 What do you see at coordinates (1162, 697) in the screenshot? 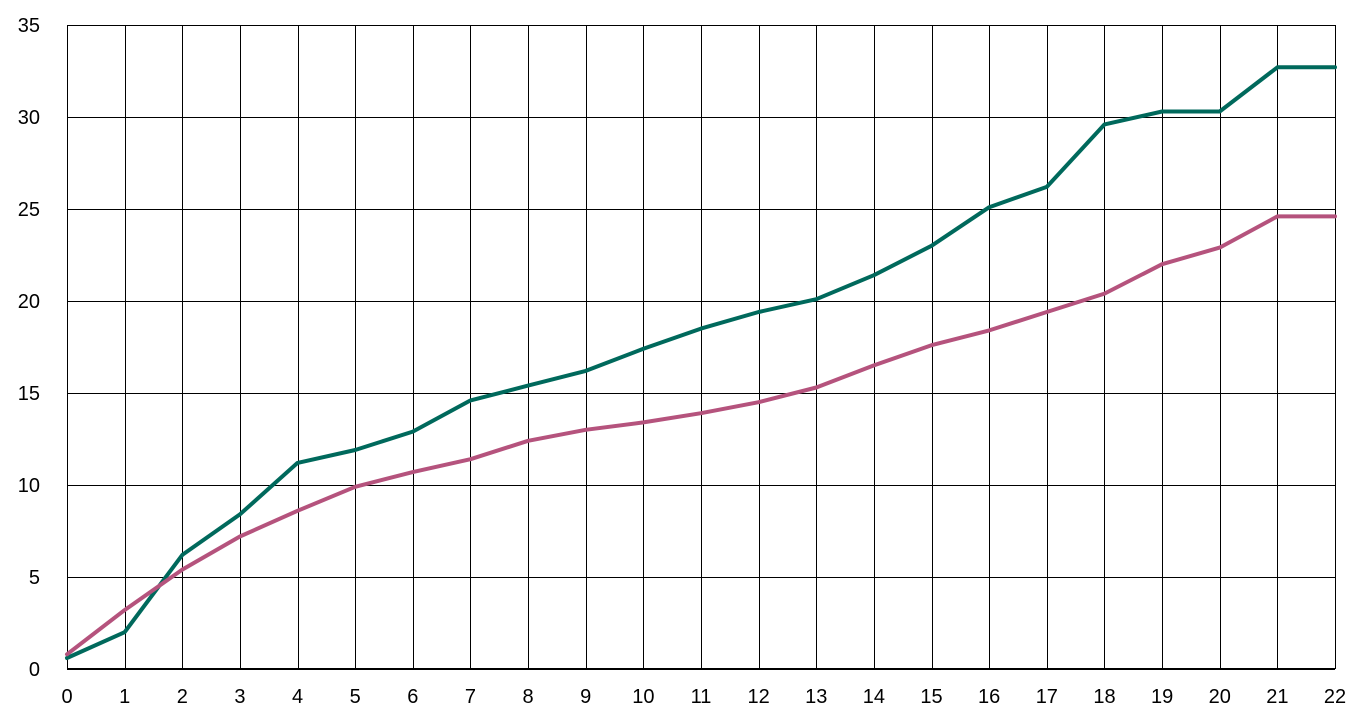
I see `x-tick-label: 19` at bounding box center [1162, 697].